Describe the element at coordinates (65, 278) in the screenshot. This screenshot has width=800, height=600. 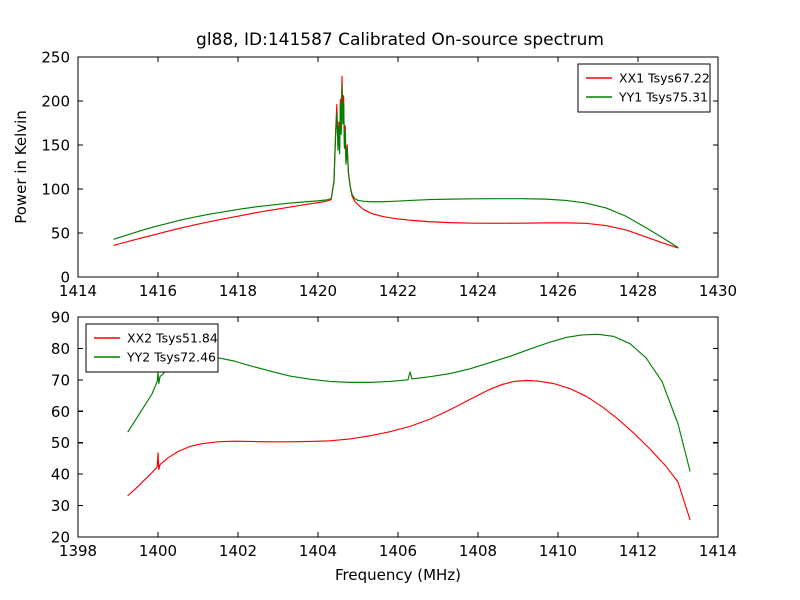
I see `y-tick-label: 0` at that location.